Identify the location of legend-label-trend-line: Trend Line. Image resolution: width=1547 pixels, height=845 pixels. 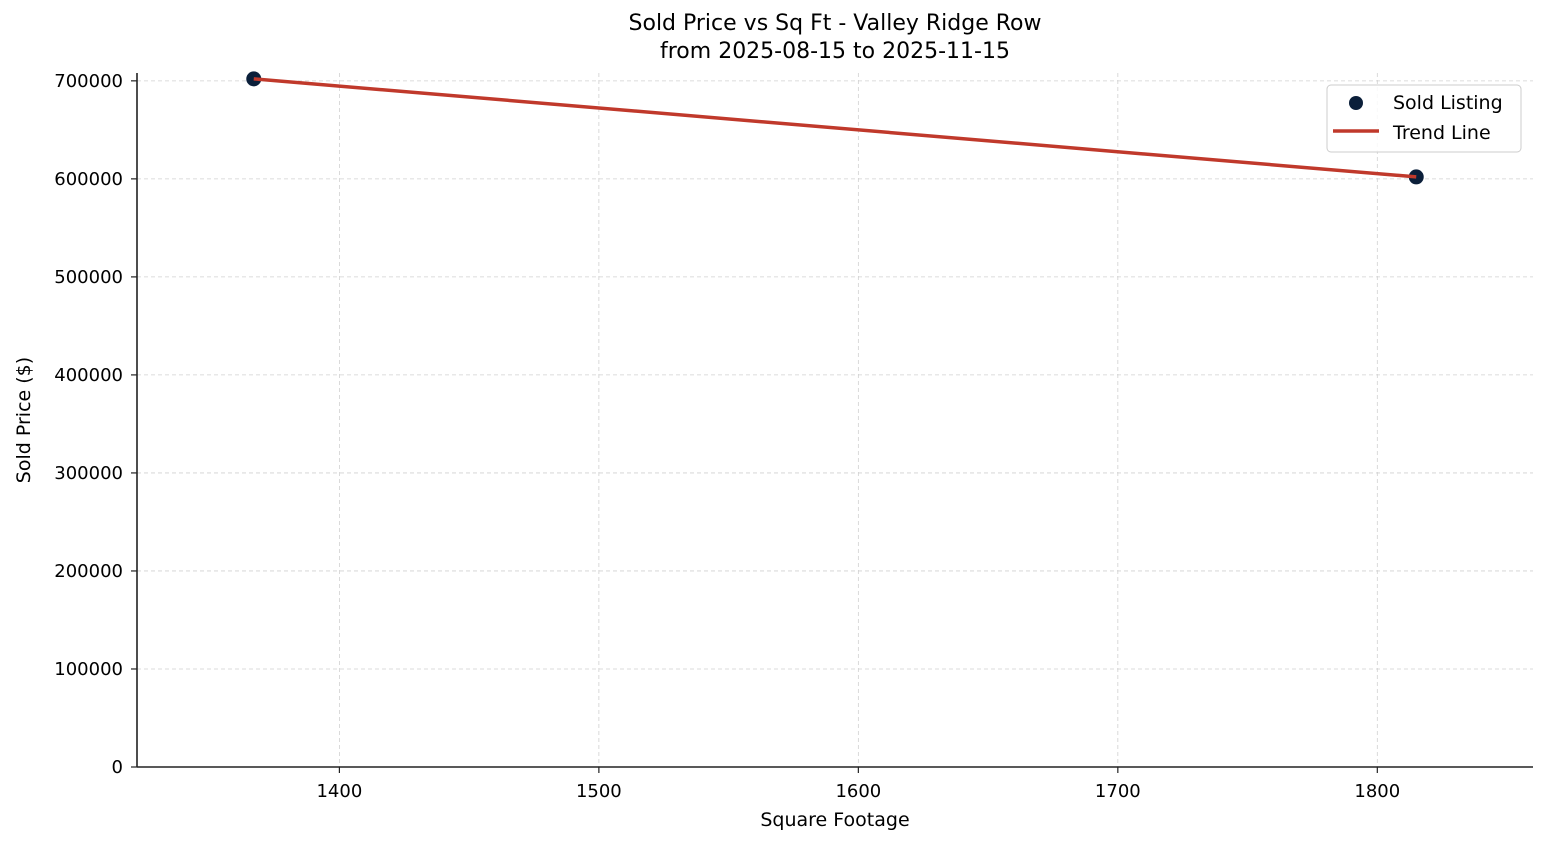
(1441, 133).